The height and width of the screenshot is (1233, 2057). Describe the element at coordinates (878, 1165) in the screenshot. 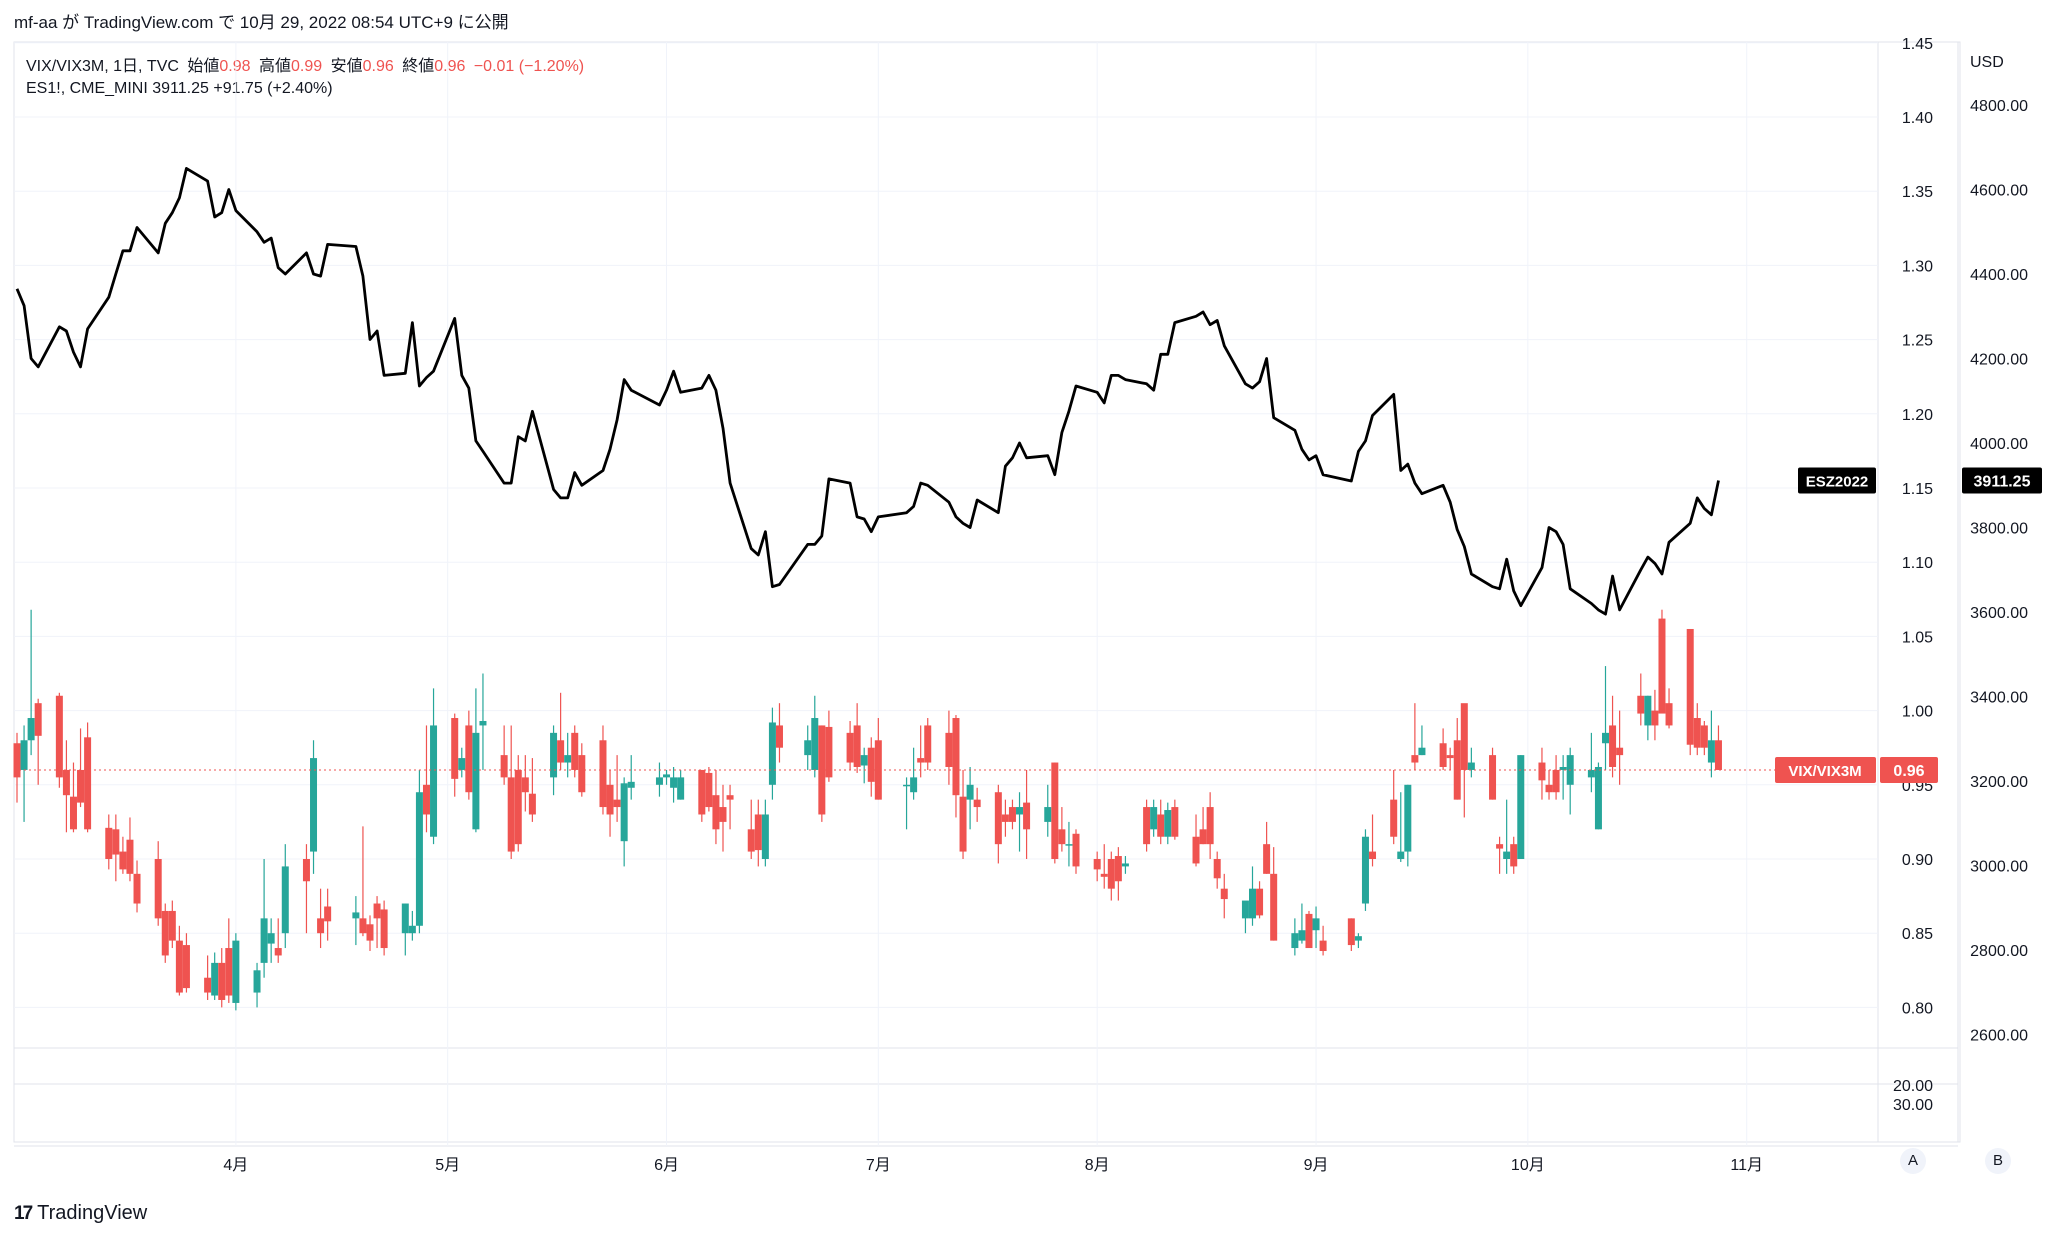

I see `x-axis-tick-label: 7月` at that location.